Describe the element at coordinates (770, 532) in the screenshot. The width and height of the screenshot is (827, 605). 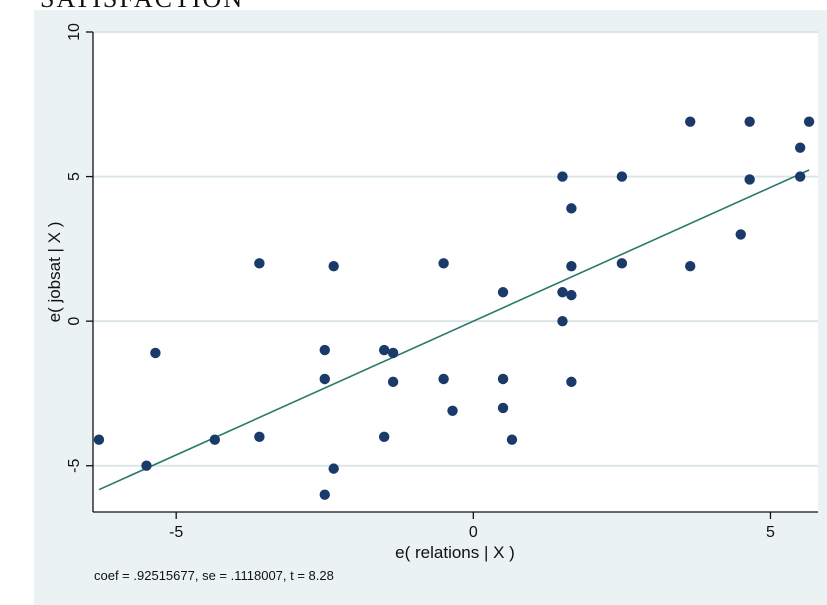
I see `x-tick-label: 5` at that location.